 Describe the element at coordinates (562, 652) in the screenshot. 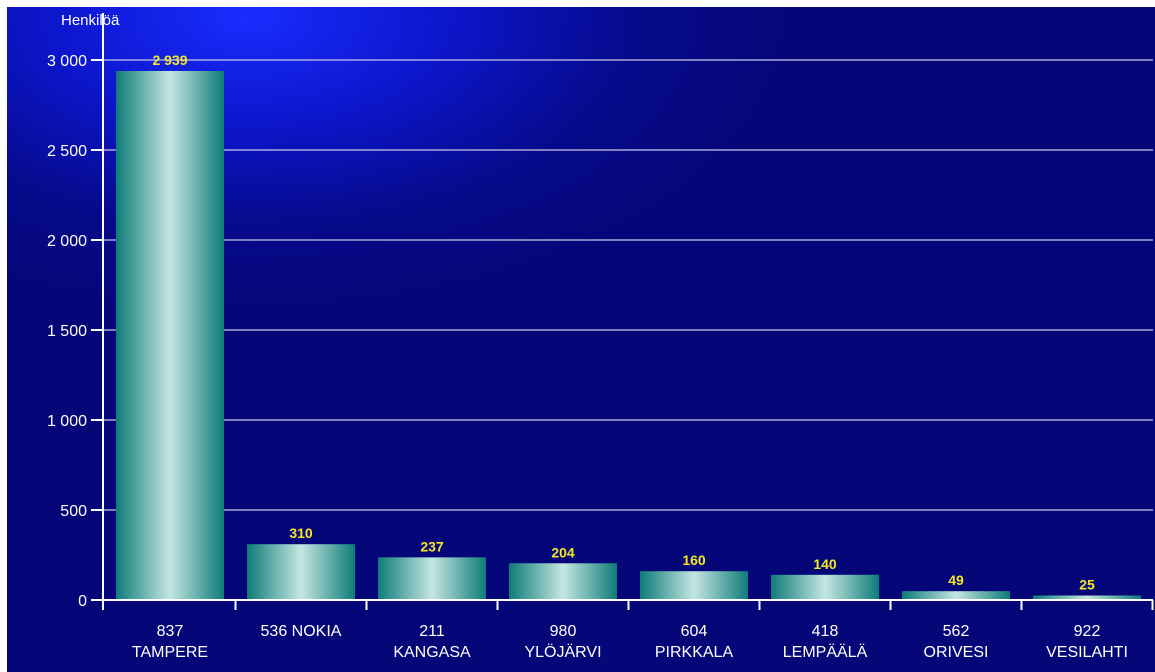

I see `category-label: YLÖJÄRVI` at that location.